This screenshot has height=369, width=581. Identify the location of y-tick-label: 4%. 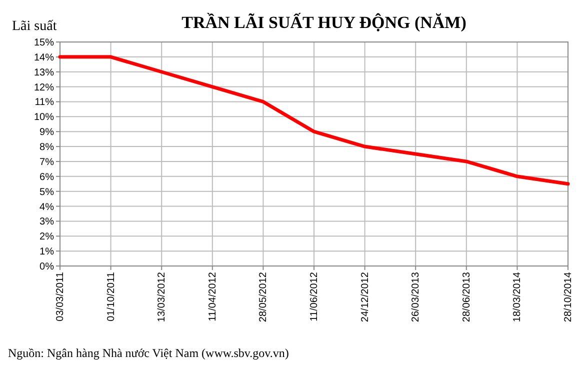
(47, 207).